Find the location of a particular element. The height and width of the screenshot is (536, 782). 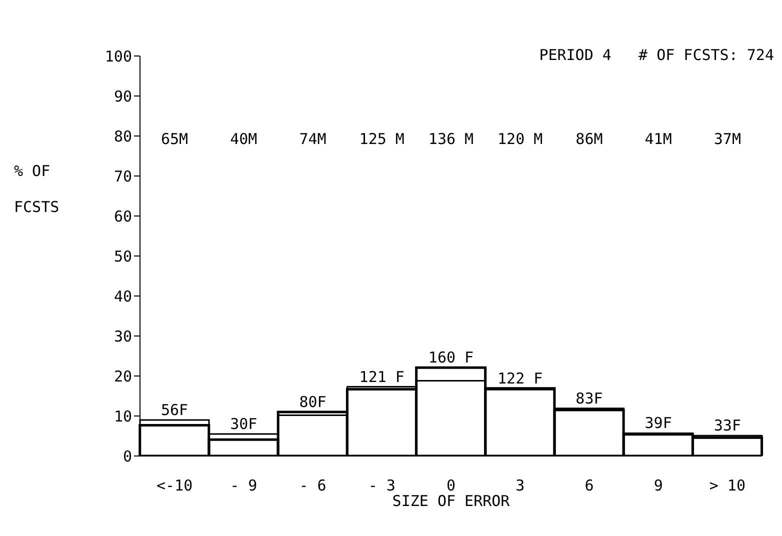

annotation: 41M is located at coordinates (658, 139).